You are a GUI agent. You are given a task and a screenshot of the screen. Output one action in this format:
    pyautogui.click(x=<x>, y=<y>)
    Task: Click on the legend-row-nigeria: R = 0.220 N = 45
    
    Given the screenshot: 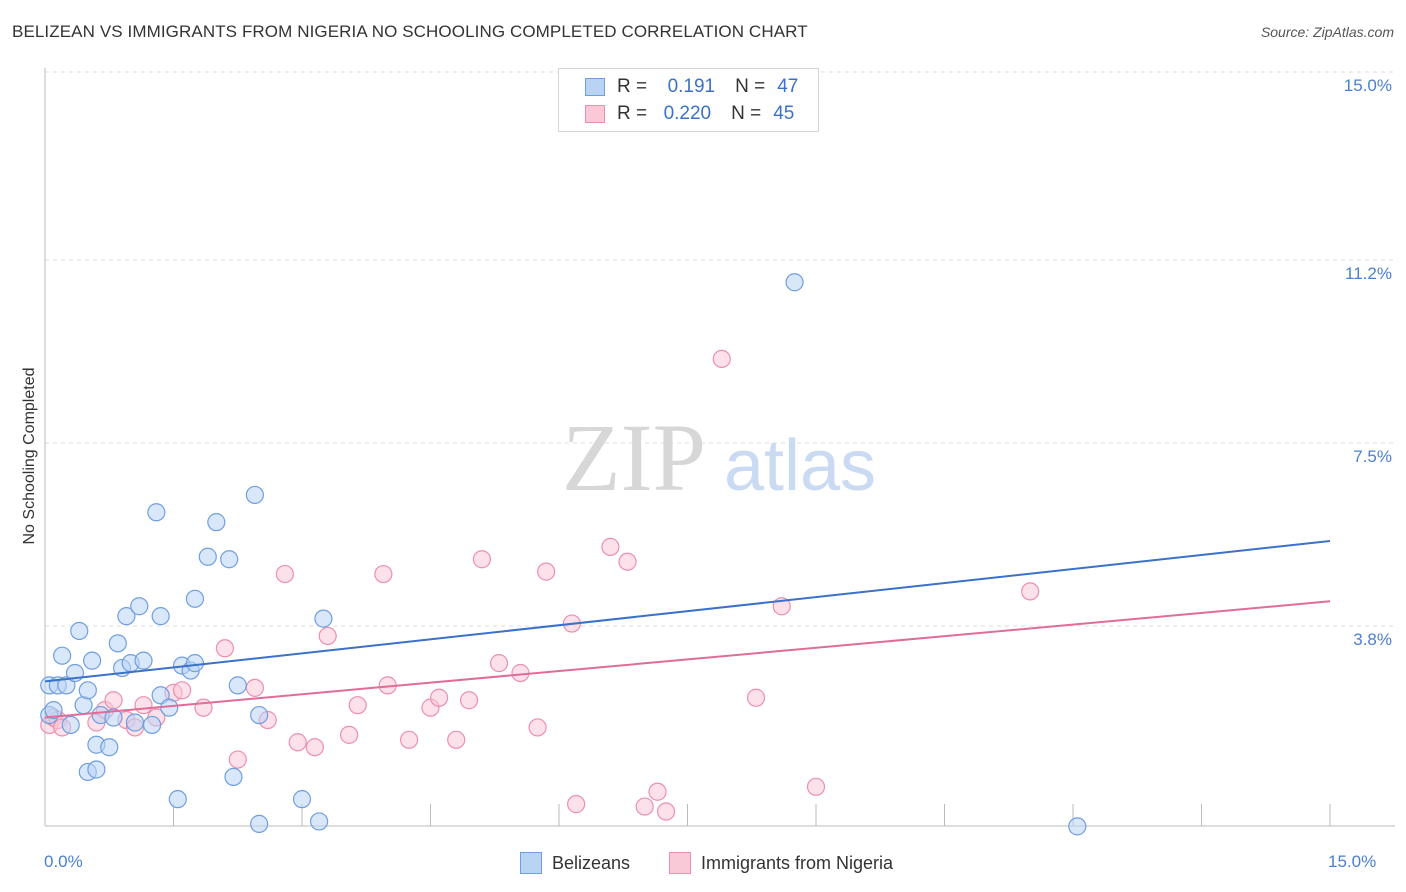 What is the action you would take?
    pyautogui.click(x=689, y=114)
    